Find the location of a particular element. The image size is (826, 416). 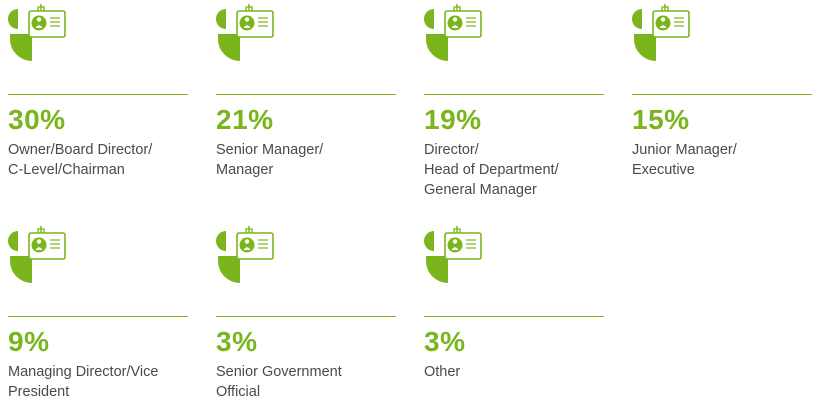

stat-percent: 19% is located at coordinates (453, 119).